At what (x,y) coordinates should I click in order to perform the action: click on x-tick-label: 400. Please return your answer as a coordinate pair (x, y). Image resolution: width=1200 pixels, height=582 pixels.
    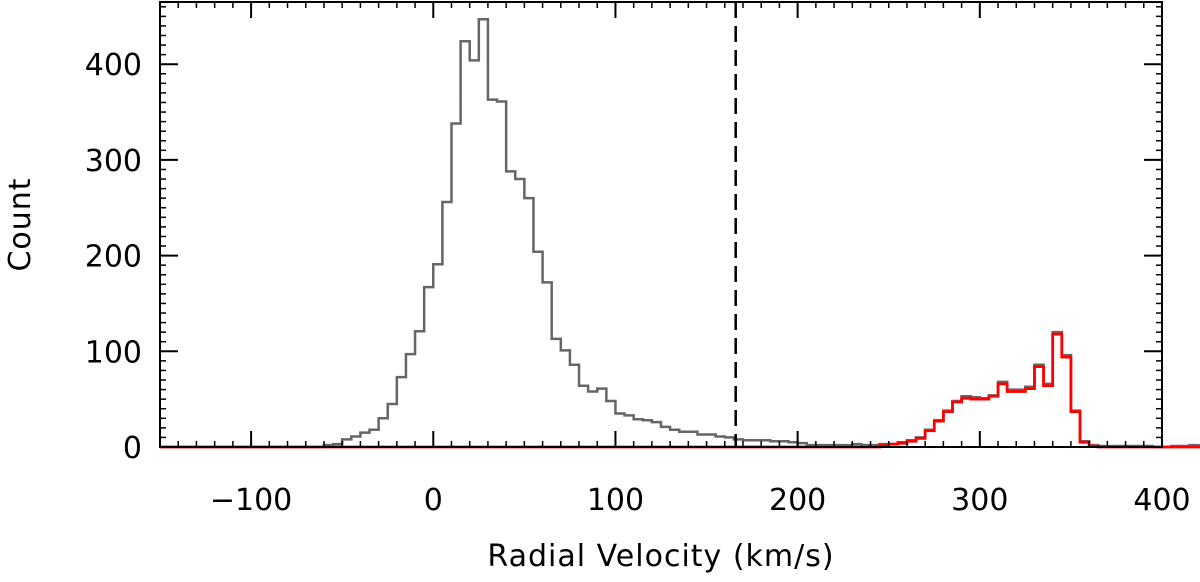
    Looking at the image, I should click on (1161, 500).